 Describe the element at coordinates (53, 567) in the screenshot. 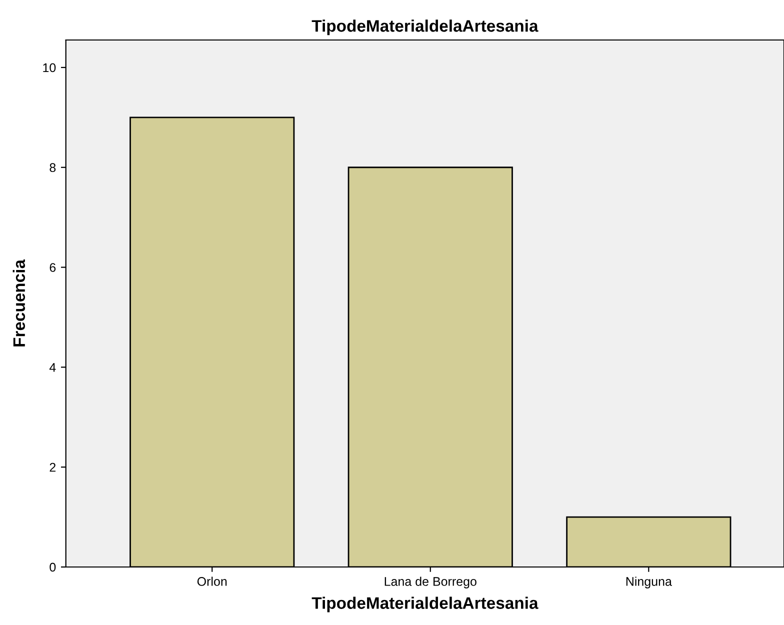

I see `y-tick-label: 0` at that location.